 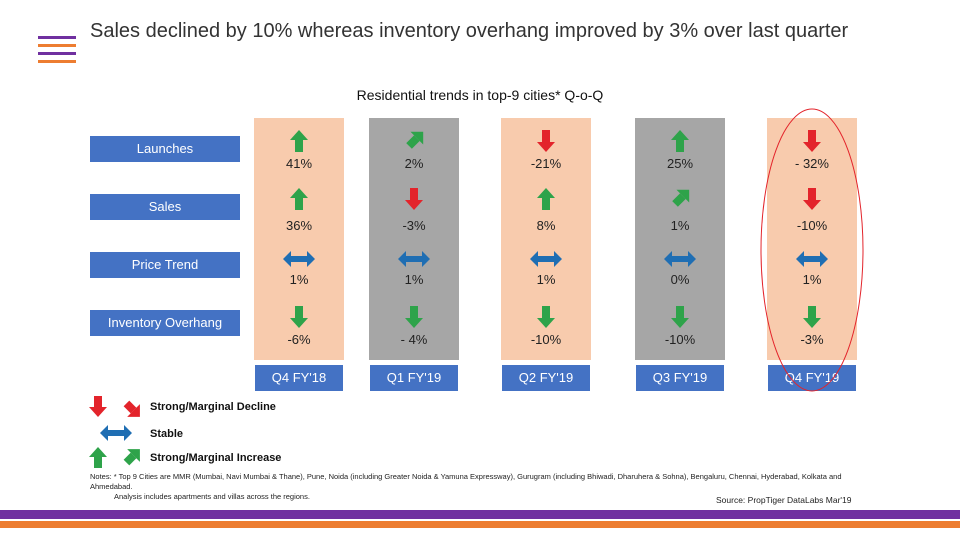 What do you see at coordinates (680, 279) in the screenshot?
I see `cell-value: 0%` at bounding box center [680, 279].